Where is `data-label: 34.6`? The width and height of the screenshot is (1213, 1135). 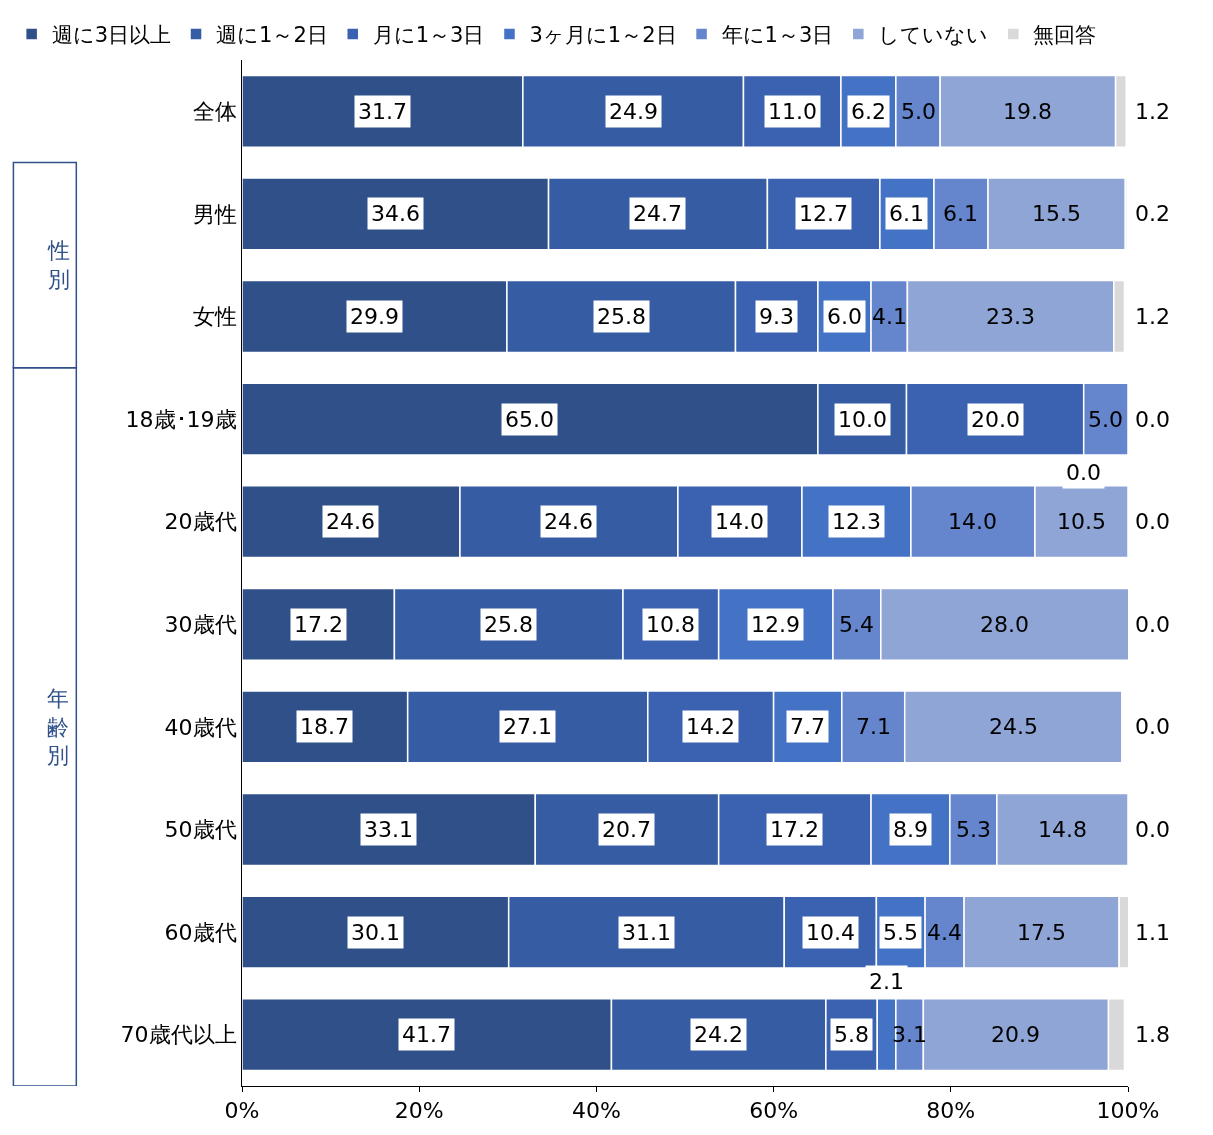
data-label: 34.6 is located at coordinates (395, 213).